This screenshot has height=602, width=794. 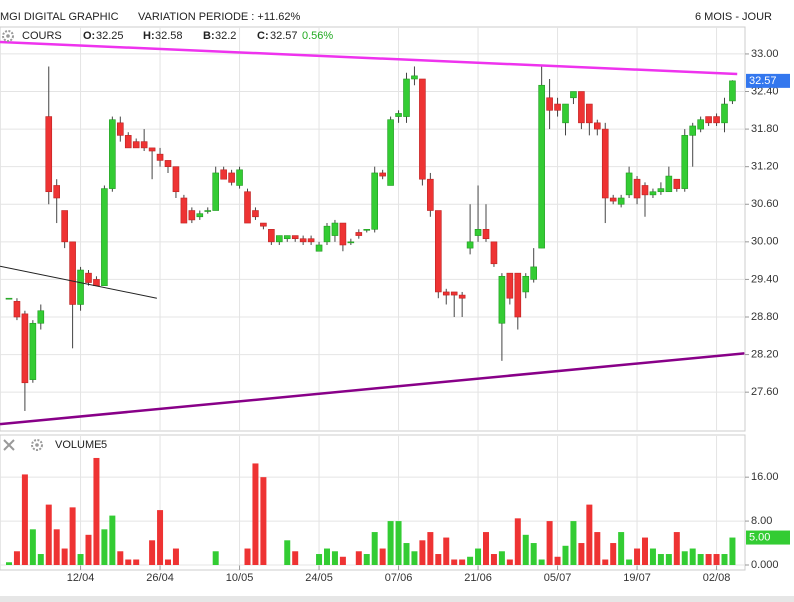 I want to click on y-tick-label: 29.40, so click(x=765, y=279).